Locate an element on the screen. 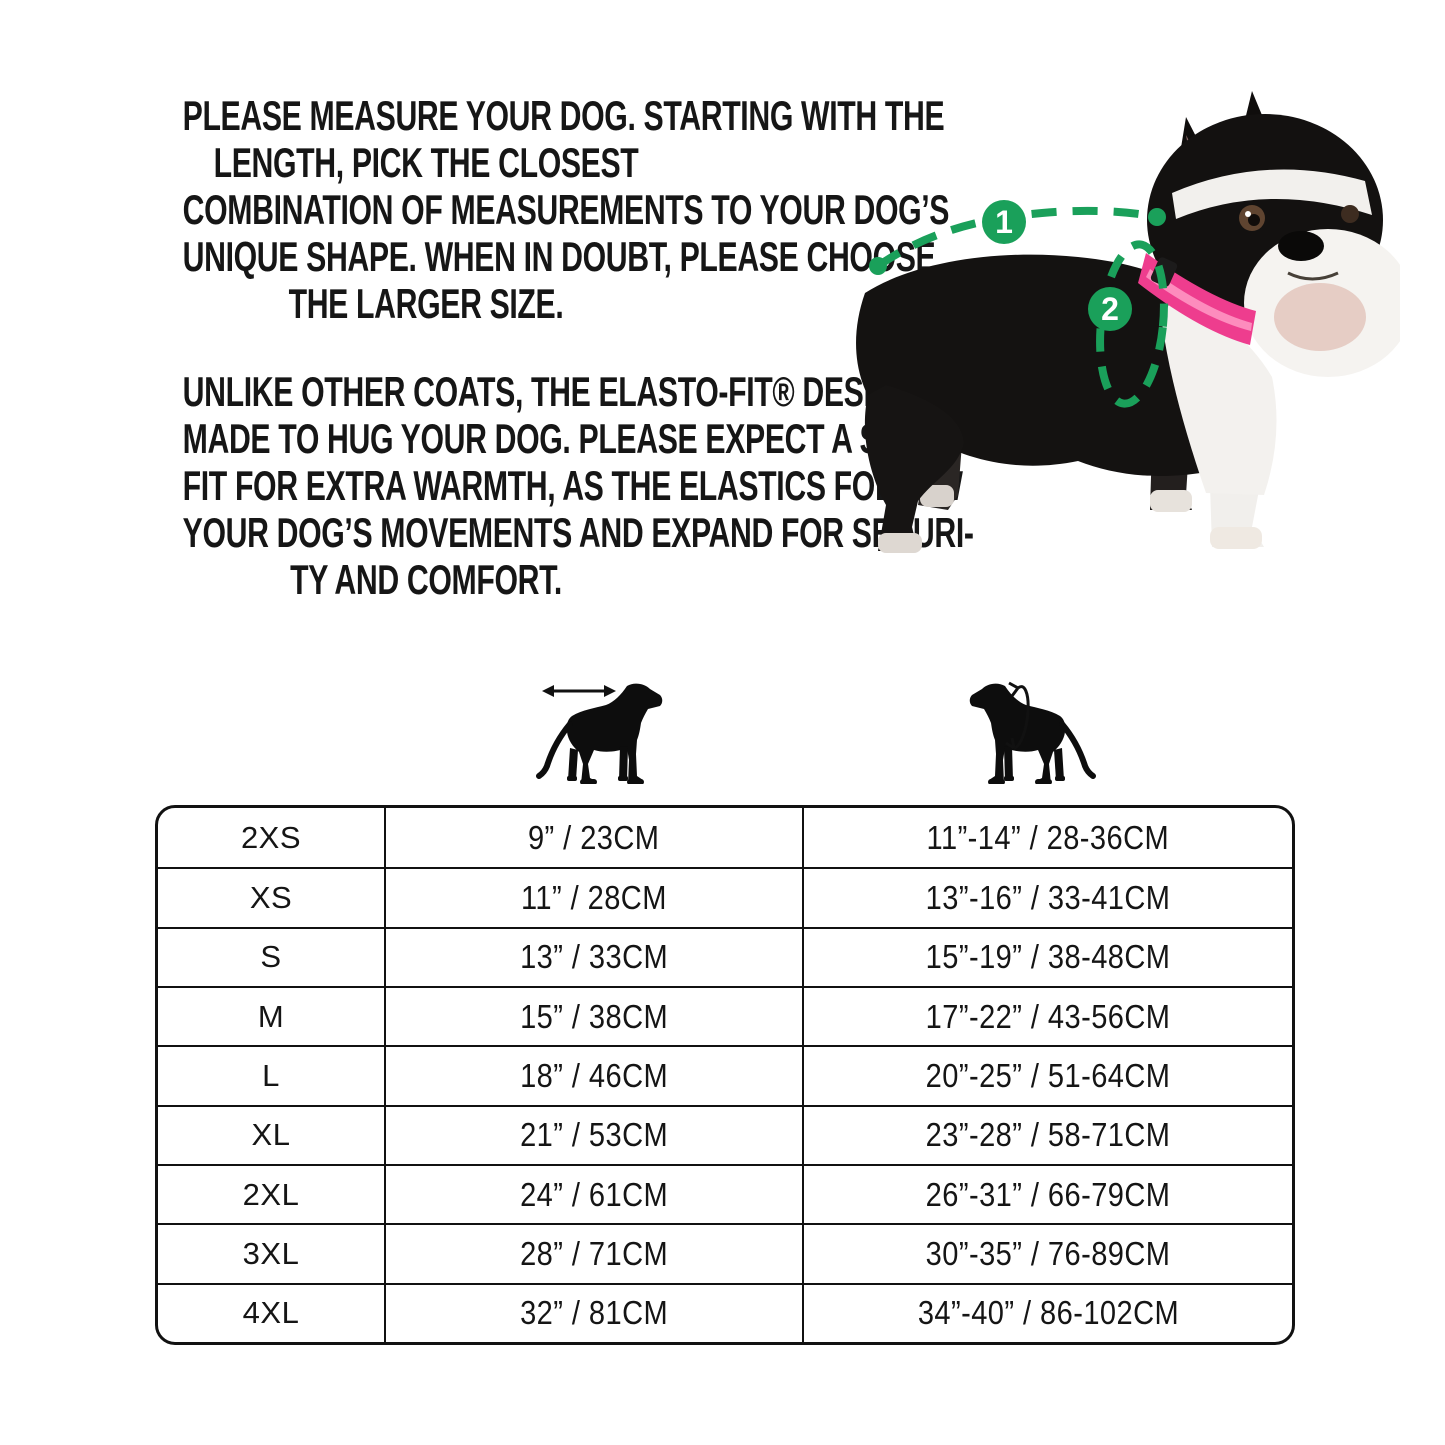 This screenshot has height=1445, width=1445. girth-cell: 20”-25” / 51-64CM is located at coordinates (1048, 1074).